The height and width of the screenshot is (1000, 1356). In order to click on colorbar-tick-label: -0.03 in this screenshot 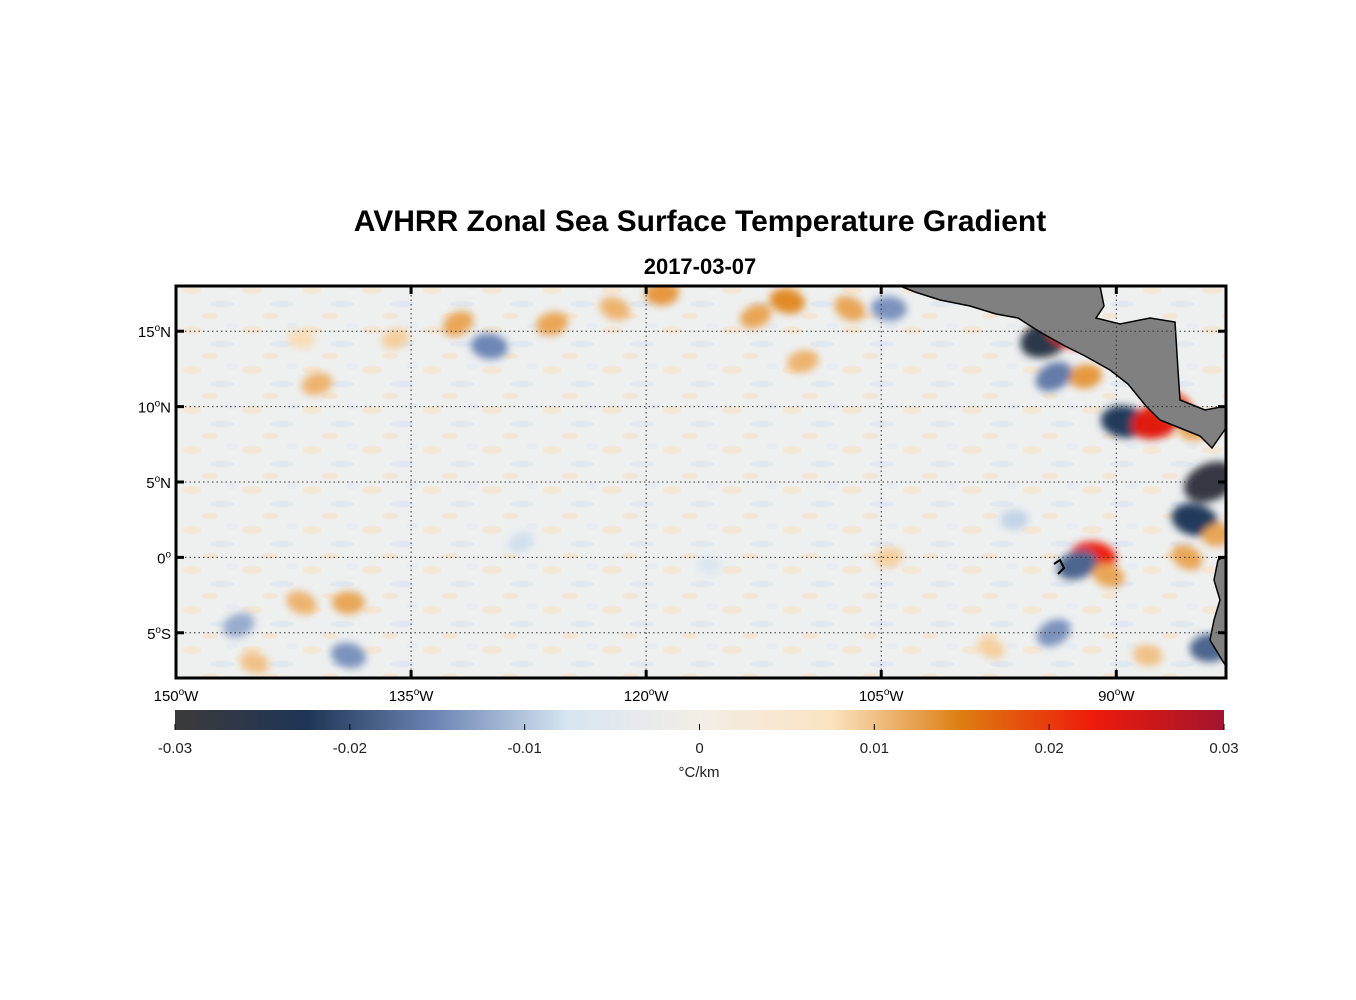, I will do `click(175, 748)`.